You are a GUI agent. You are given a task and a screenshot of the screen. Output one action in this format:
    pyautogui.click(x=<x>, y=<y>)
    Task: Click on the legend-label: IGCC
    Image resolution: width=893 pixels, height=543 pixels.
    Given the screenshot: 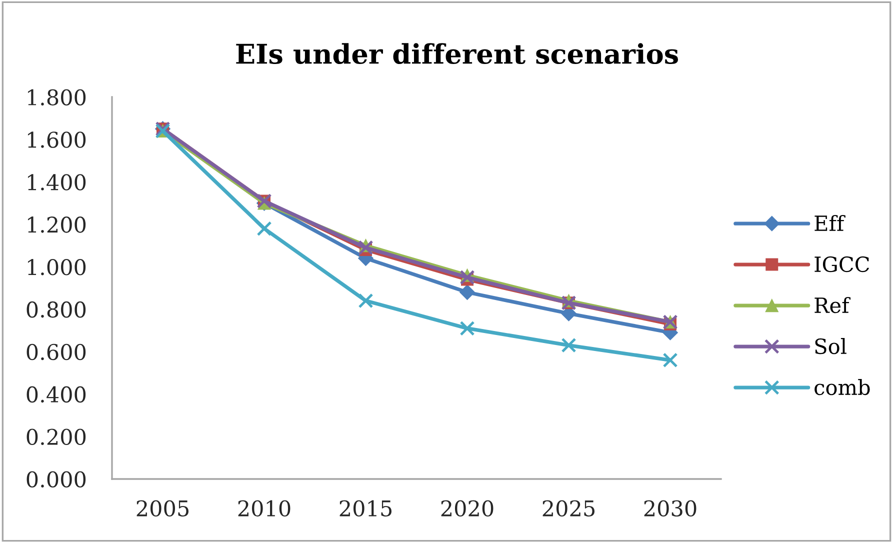 What is the action you would take?
    pyautogui.click(x=842, y=264)
    